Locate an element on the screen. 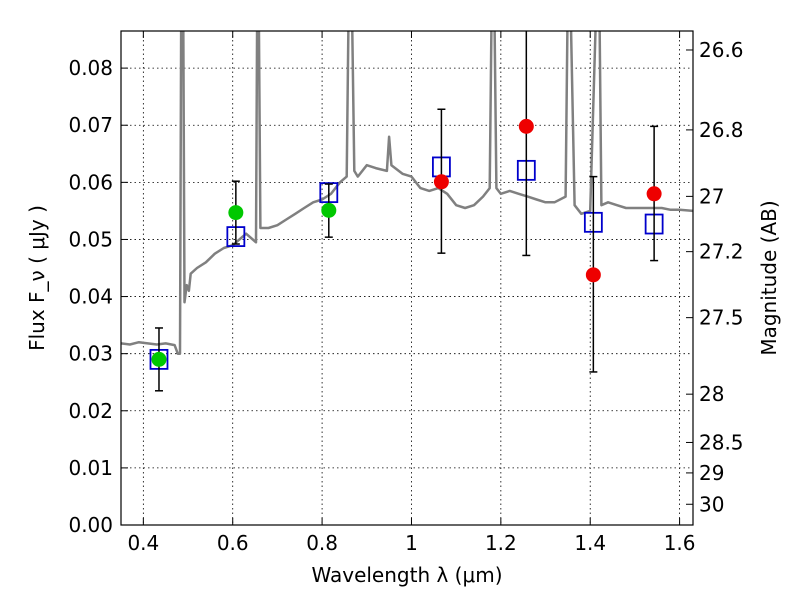  mag-tick-label: 27.5 is located at coordinates (721, 318).